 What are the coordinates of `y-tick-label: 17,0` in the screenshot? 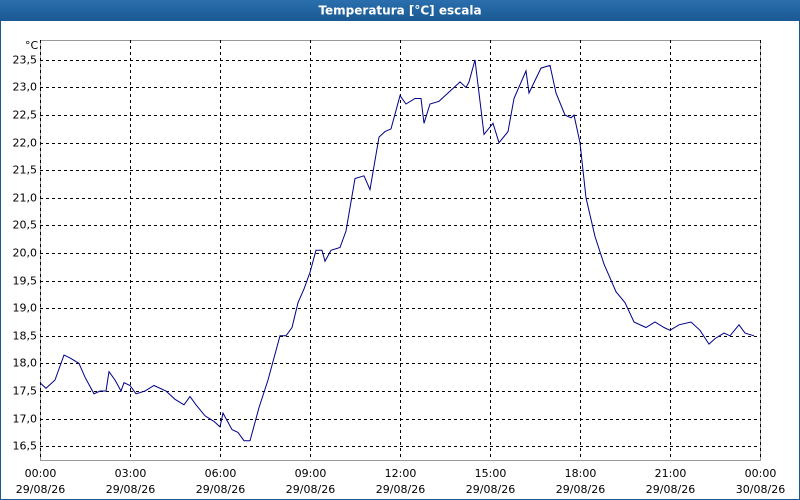 It's located at (25, 419).